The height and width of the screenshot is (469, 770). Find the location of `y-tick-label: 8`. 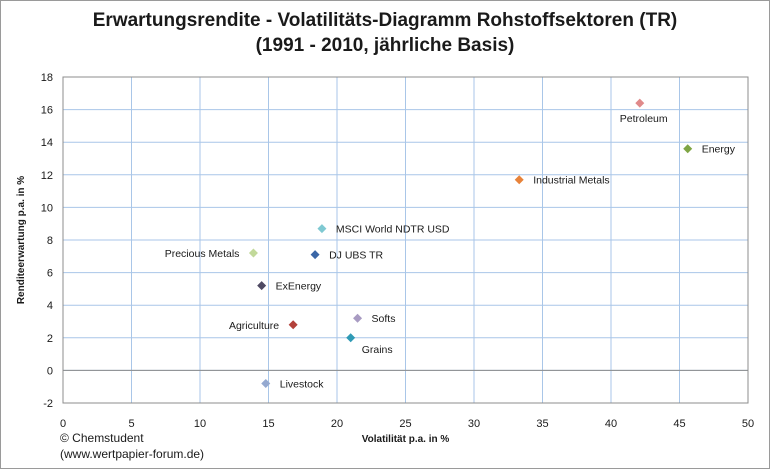

y-tick-label: 8 is located at coordinates (50, 241).